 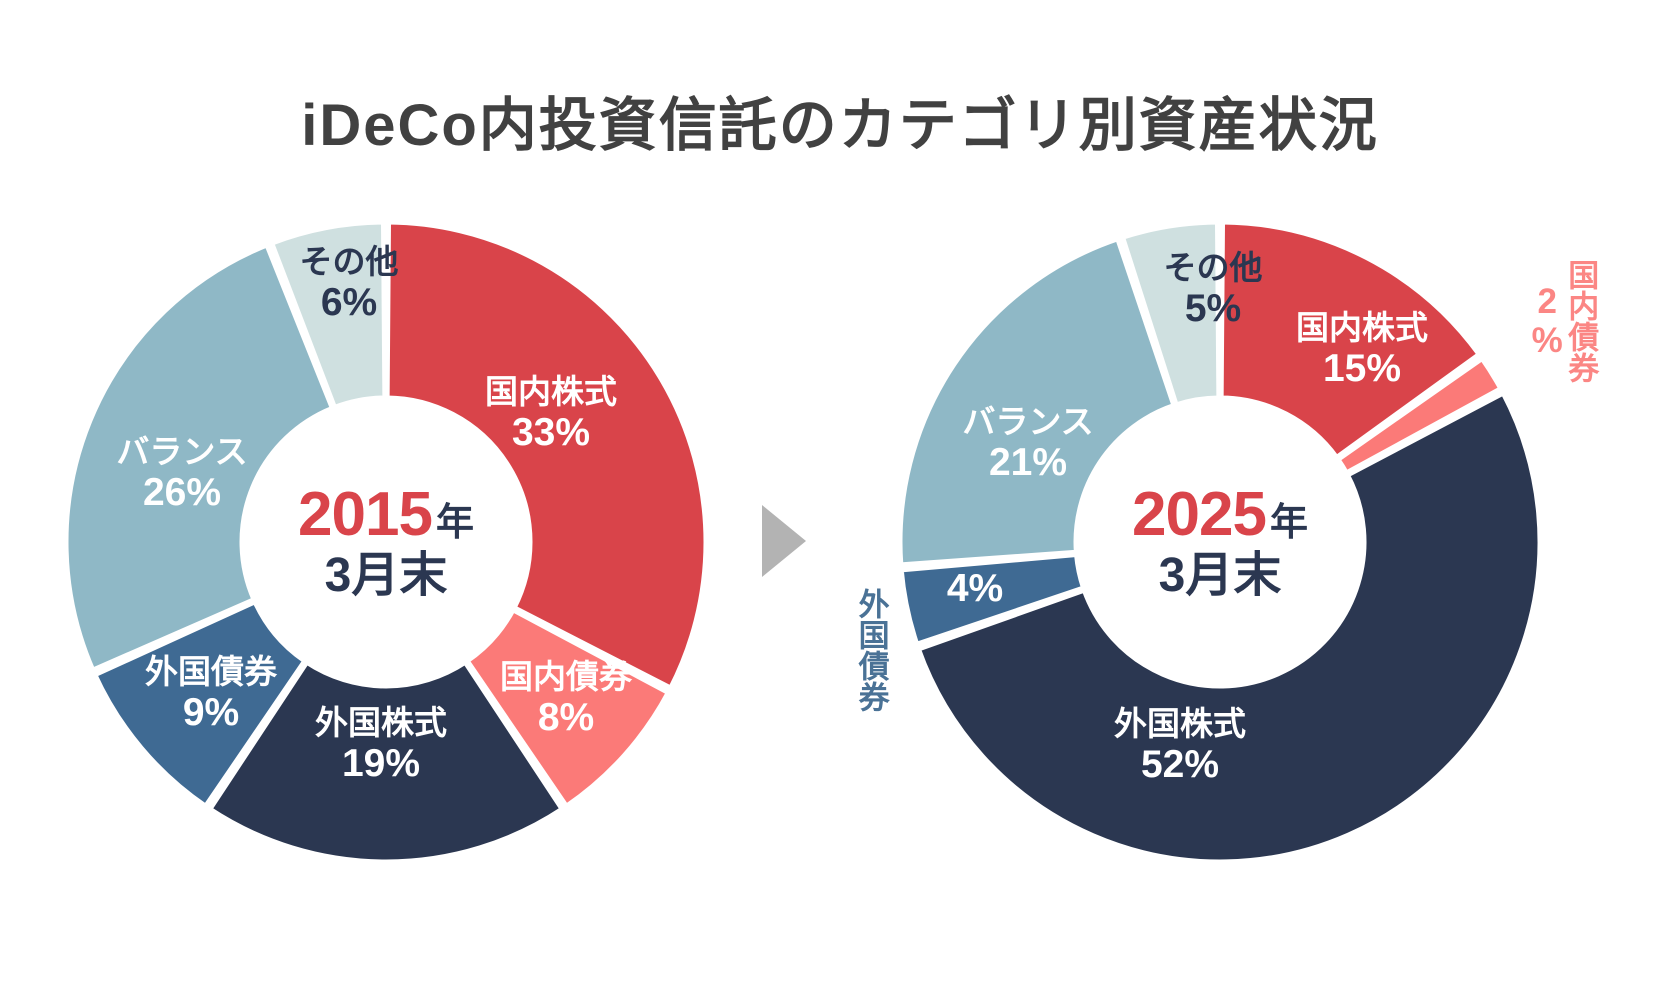 I want to click on donut-hole-2025, so click(x=1220, y=542).